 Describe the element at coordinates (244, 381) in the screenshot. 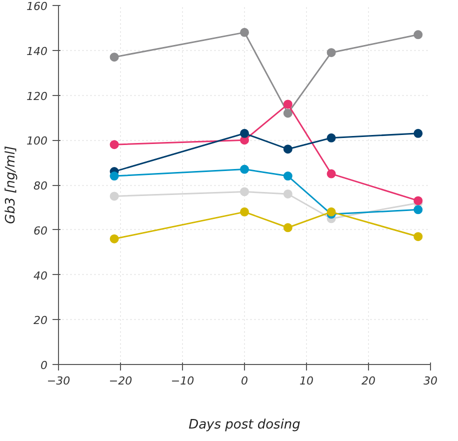

I see `x-tick-label: 0` at that location.